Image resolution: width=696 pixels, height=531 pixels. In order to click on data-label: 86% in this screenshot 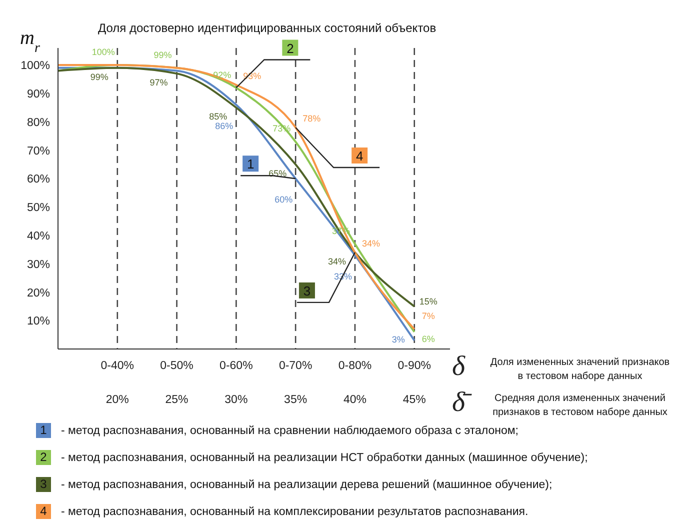, I will do `click(224, 125)`.